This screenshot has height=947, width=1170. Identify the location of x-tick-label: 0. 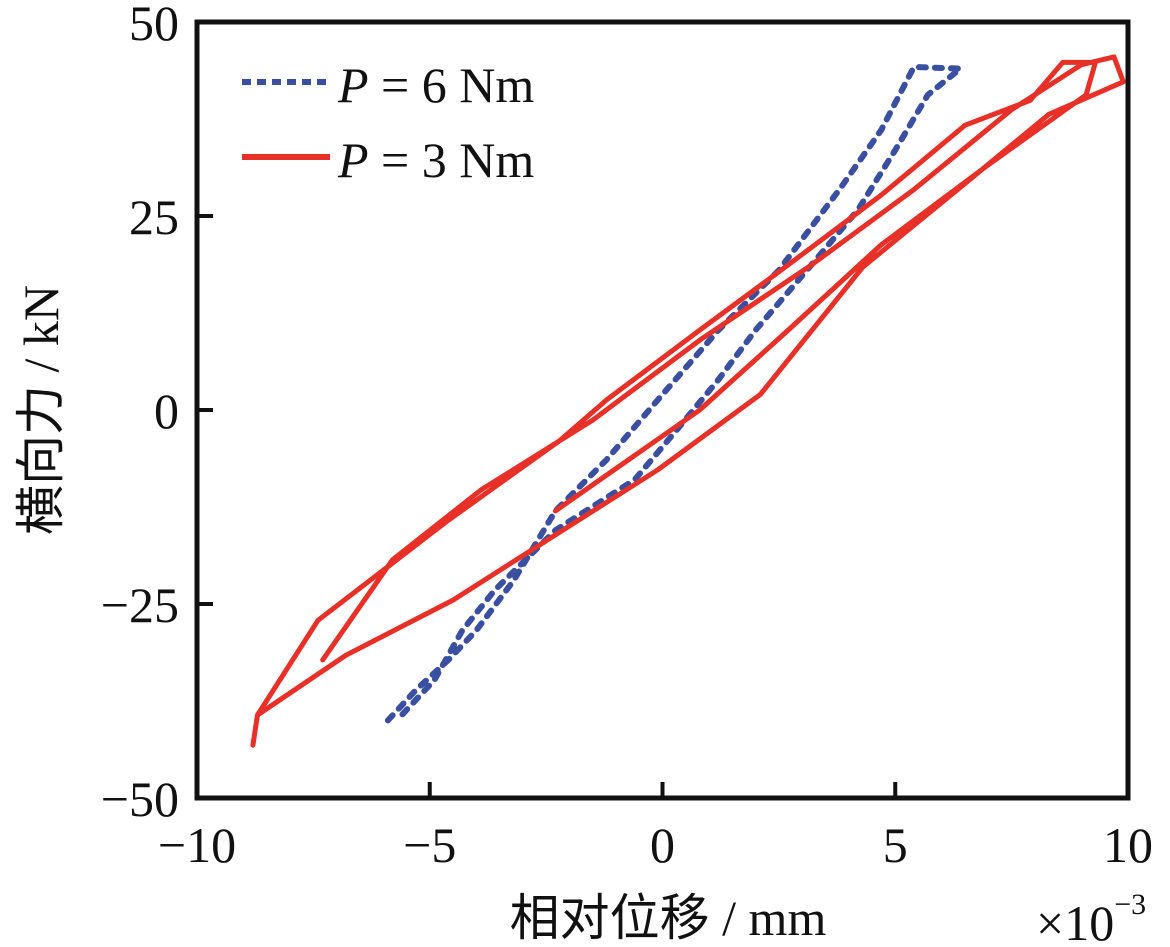
(662, 845).